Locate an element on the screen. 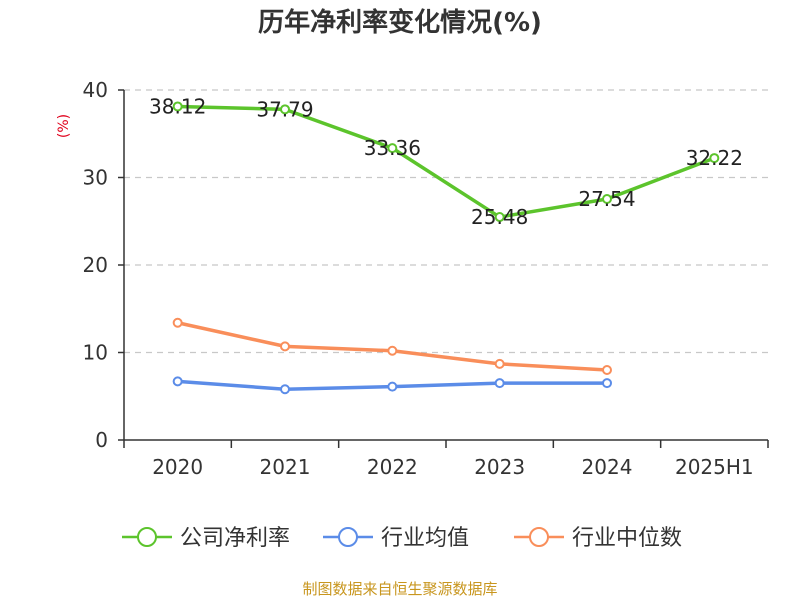 The height and width of the screenshot is (600, 800). y-axis-label: (%) is located at coordinates (64, 126).